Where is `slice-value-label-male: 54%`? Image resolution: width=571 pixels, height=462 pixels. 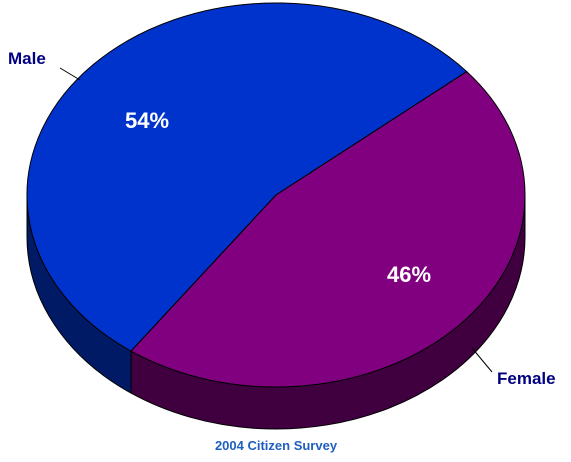 slice-value-label-male: 54% is located at coordinates (147, 120).